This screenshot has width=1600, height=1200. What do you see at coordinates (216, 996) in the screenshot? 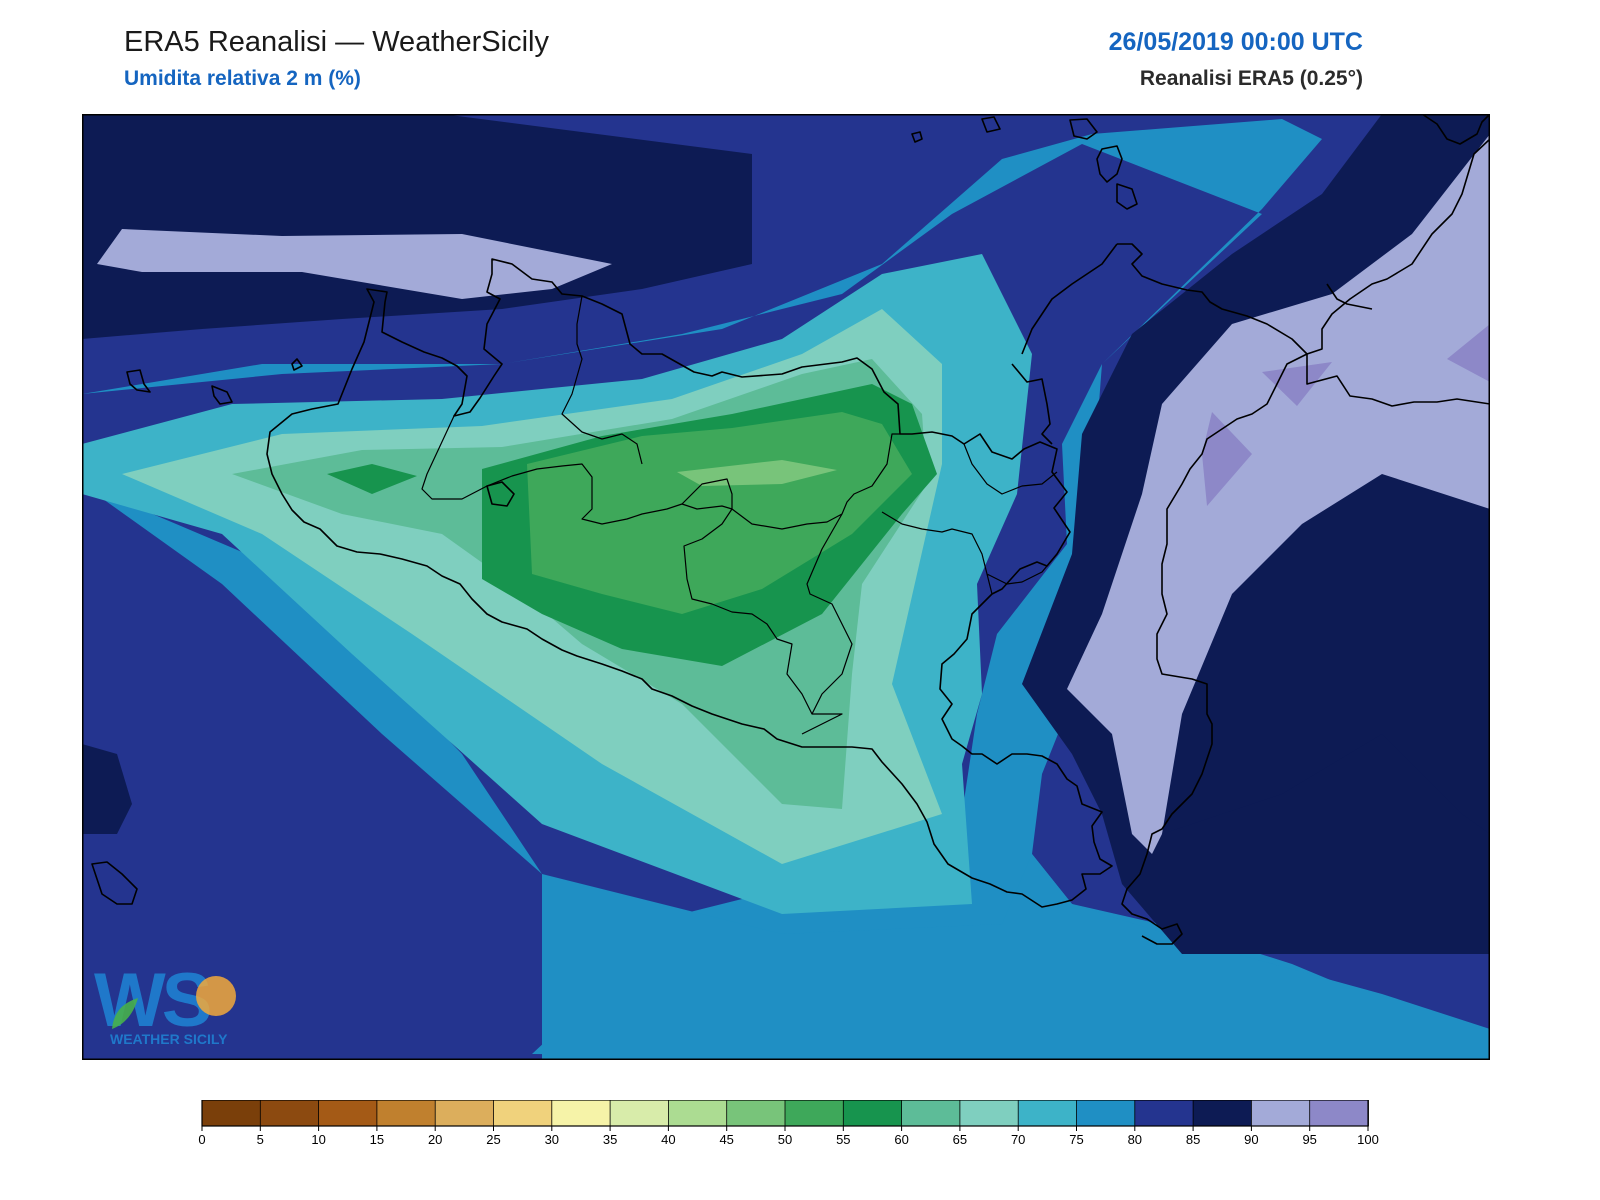
I see `logo-sun-icon` at bounding box center [216, 996].